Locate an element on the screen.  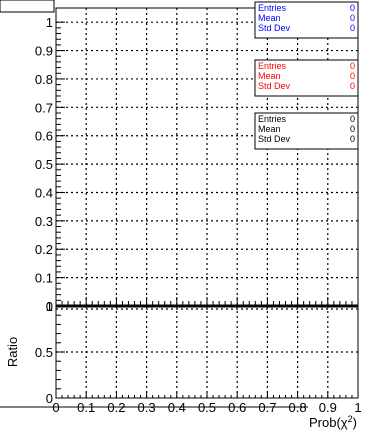
top-y-tick-label: 1 is located at coordinates (49, 22).